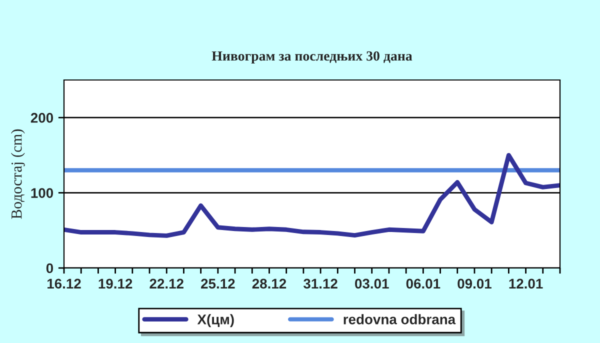  Describe the element at coordinates (42, 193) in the screenshot. I see `y-tick-label: 100` at that location.